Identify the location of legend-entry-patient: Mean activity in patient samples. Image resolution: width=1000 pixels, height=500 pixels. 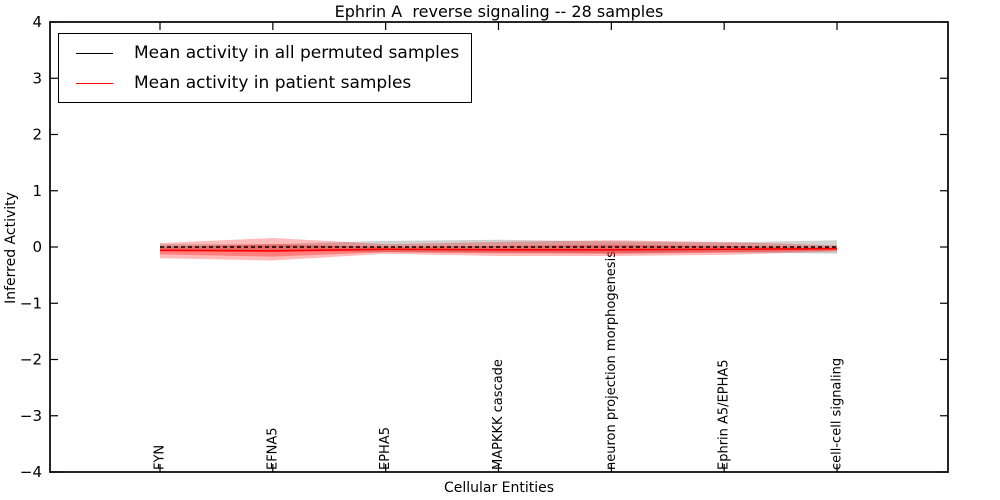
(265, 83).